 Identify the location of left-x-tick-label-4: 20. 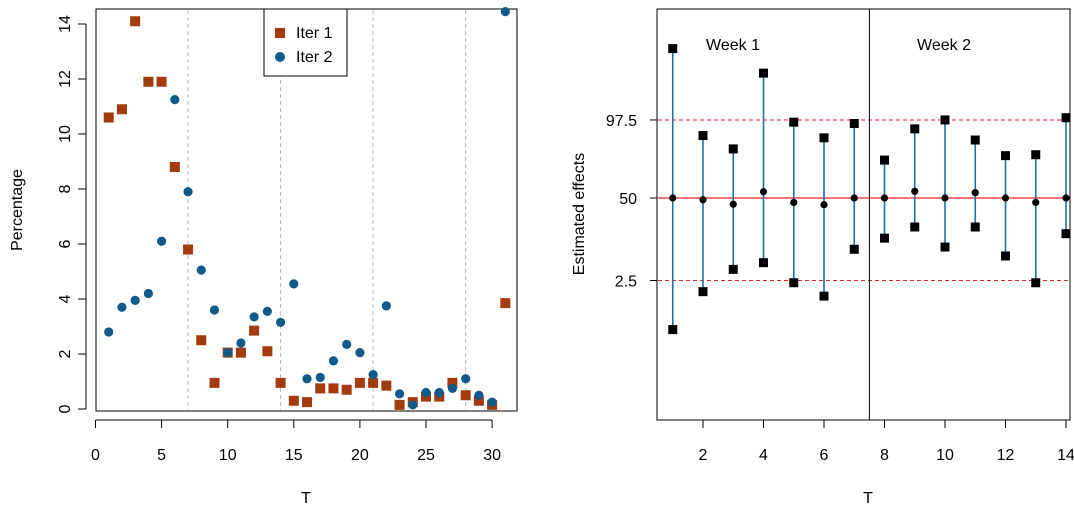
(360, 455).